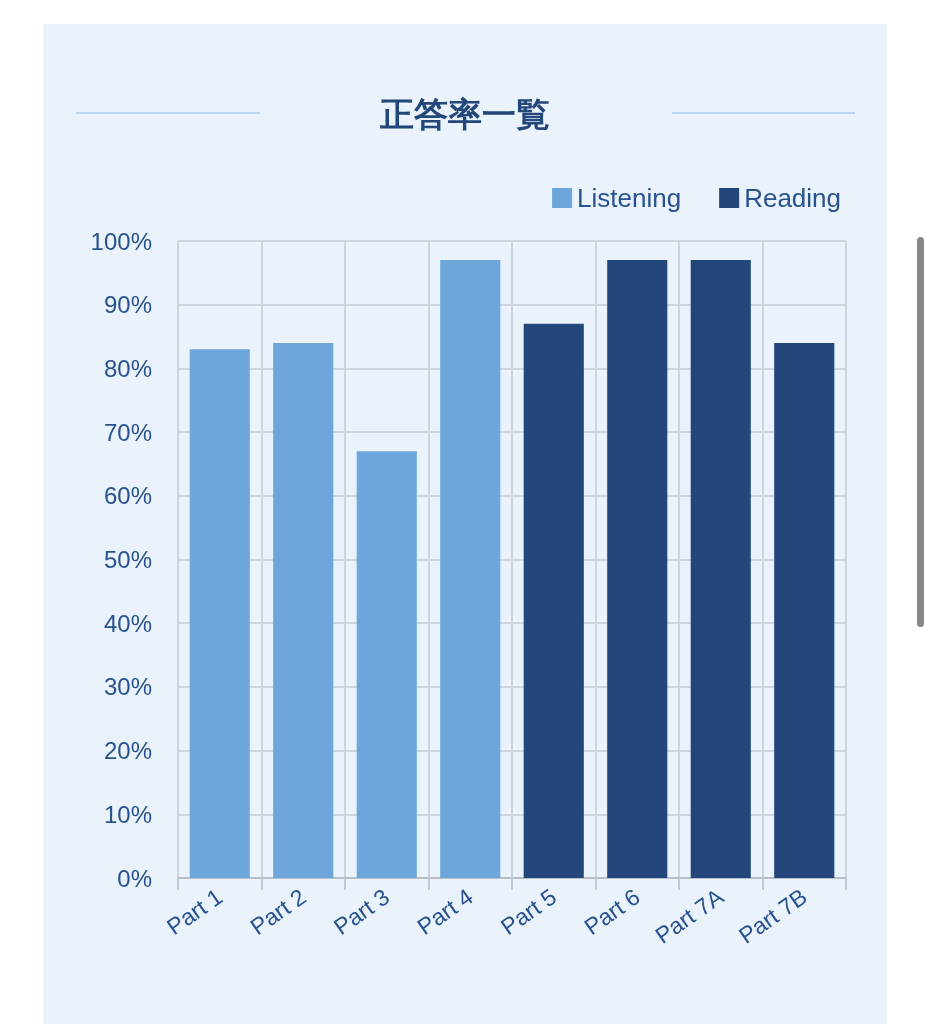  Describe the element at coordinates (772, 916) in the screenshot. I see `x-tick-label: Part 7B` at that location.